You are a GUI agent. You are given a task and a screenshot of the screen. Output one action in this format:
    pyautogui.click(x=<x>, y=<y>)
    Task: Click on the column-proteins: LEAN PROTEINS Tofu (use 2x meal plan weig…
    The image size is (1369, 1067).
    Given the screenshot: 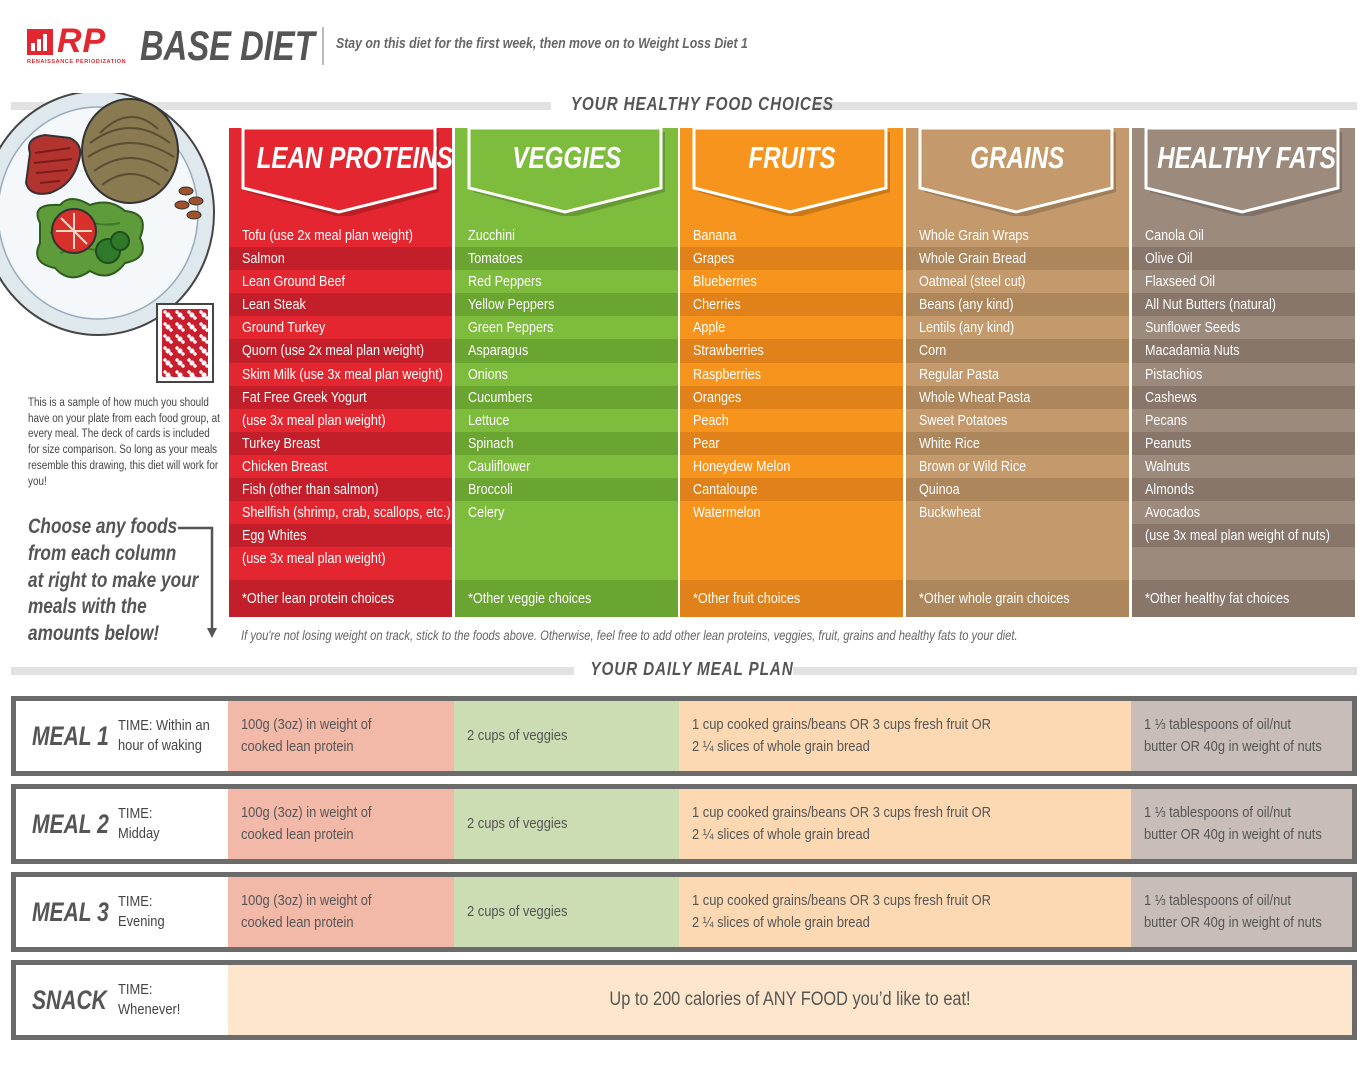 What is the action you would take?
    pyautogui.click(x=341, y=372)
    